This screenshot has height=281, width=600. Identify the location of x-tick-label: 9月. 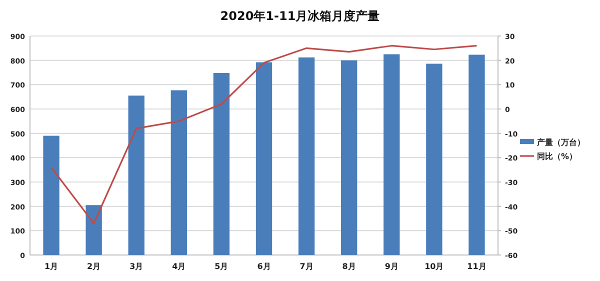
(391, 266).